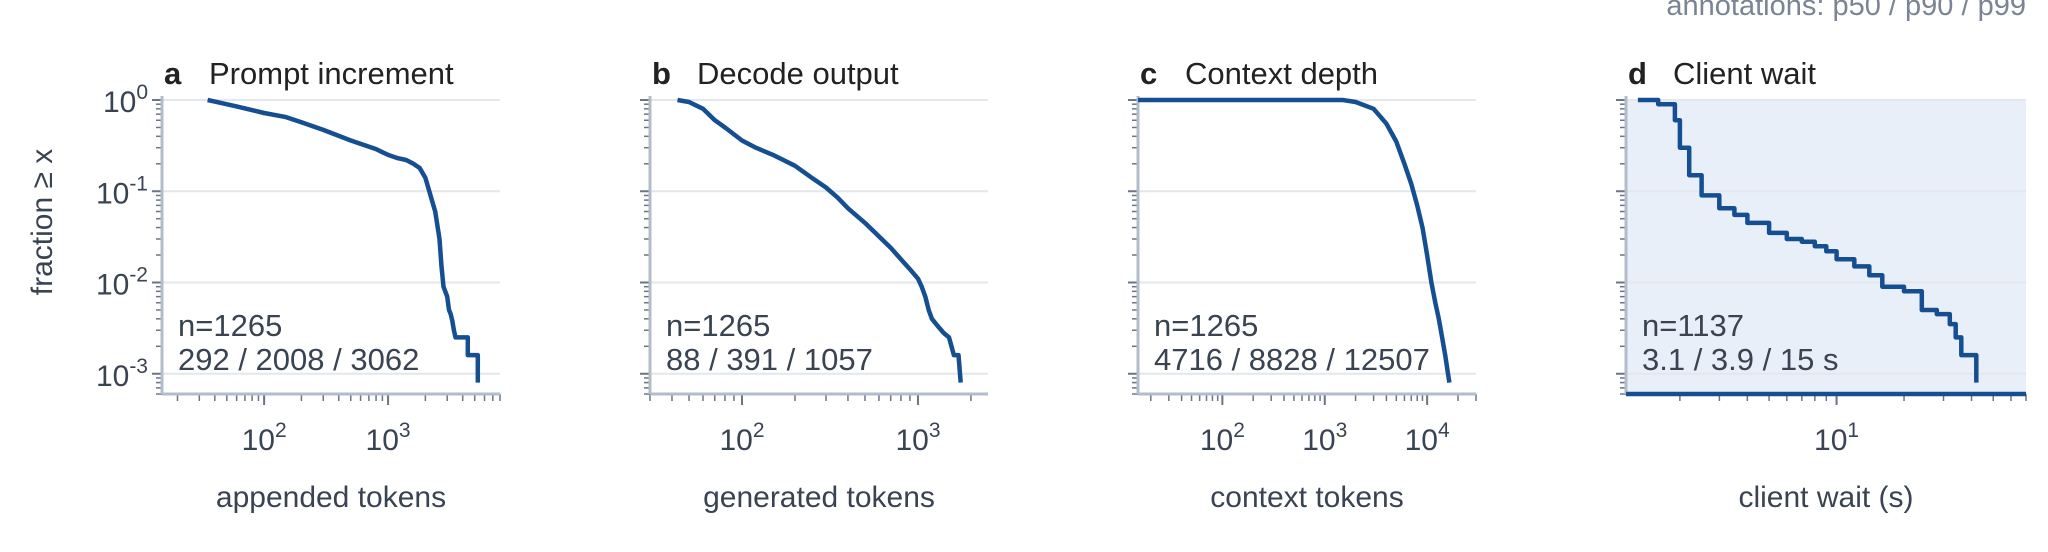 This screenshot has width=2048, height=552. I want to click on panel-letter: b, so click(661, 73).